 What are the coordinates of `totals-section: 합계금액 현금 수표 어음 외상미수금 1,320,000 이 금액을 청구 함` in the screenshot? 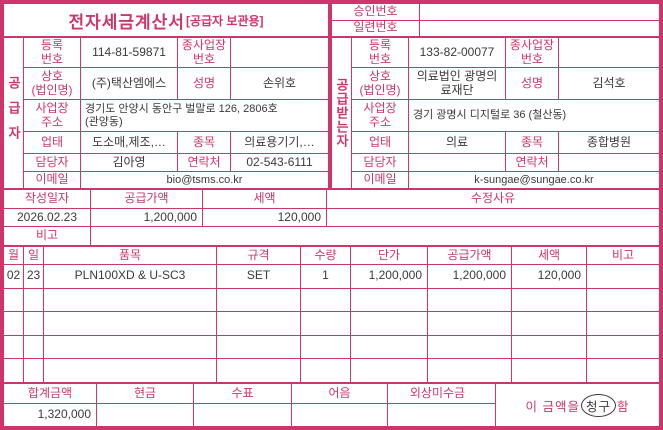 It's located at (331, 405).